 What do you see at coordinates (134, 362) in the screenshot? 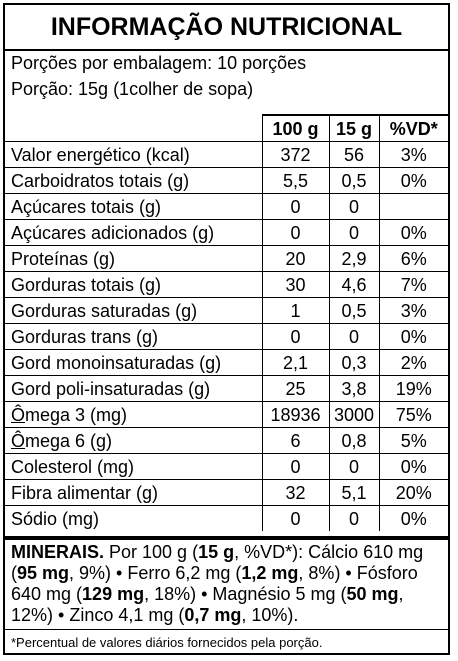
I see `nutrient-name: Gord monoinsaturadas (g)` at bounding box center [134, 362].